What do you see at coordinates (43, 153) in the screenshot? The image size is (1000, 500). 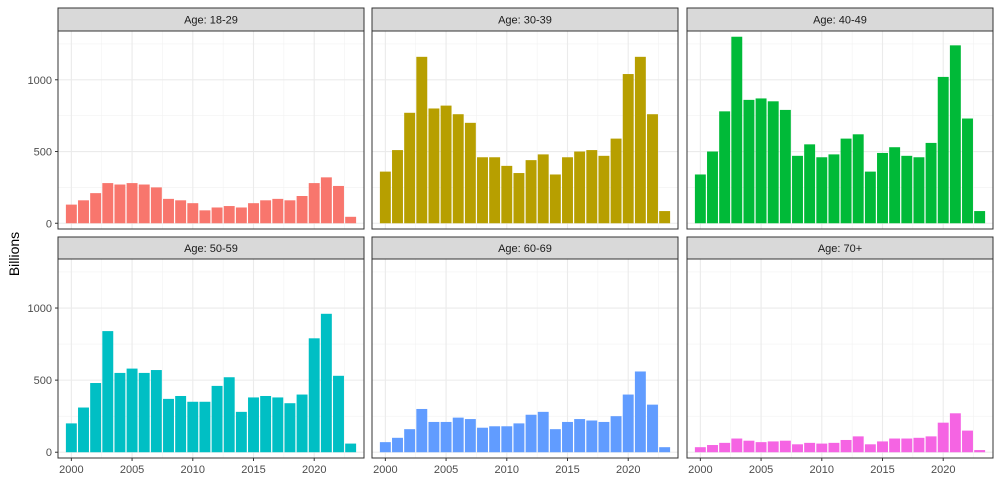 I see `y-tick-label: 500` at bounding box center [43, 153].